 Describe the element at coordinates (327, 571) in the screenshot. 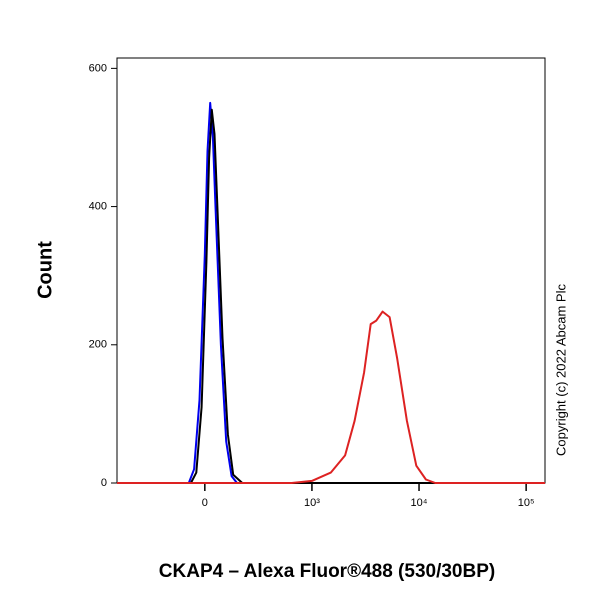

I see `x-axis-label: CKAP4 – Alexa Fluor®488 (530/30BP)` at that location.